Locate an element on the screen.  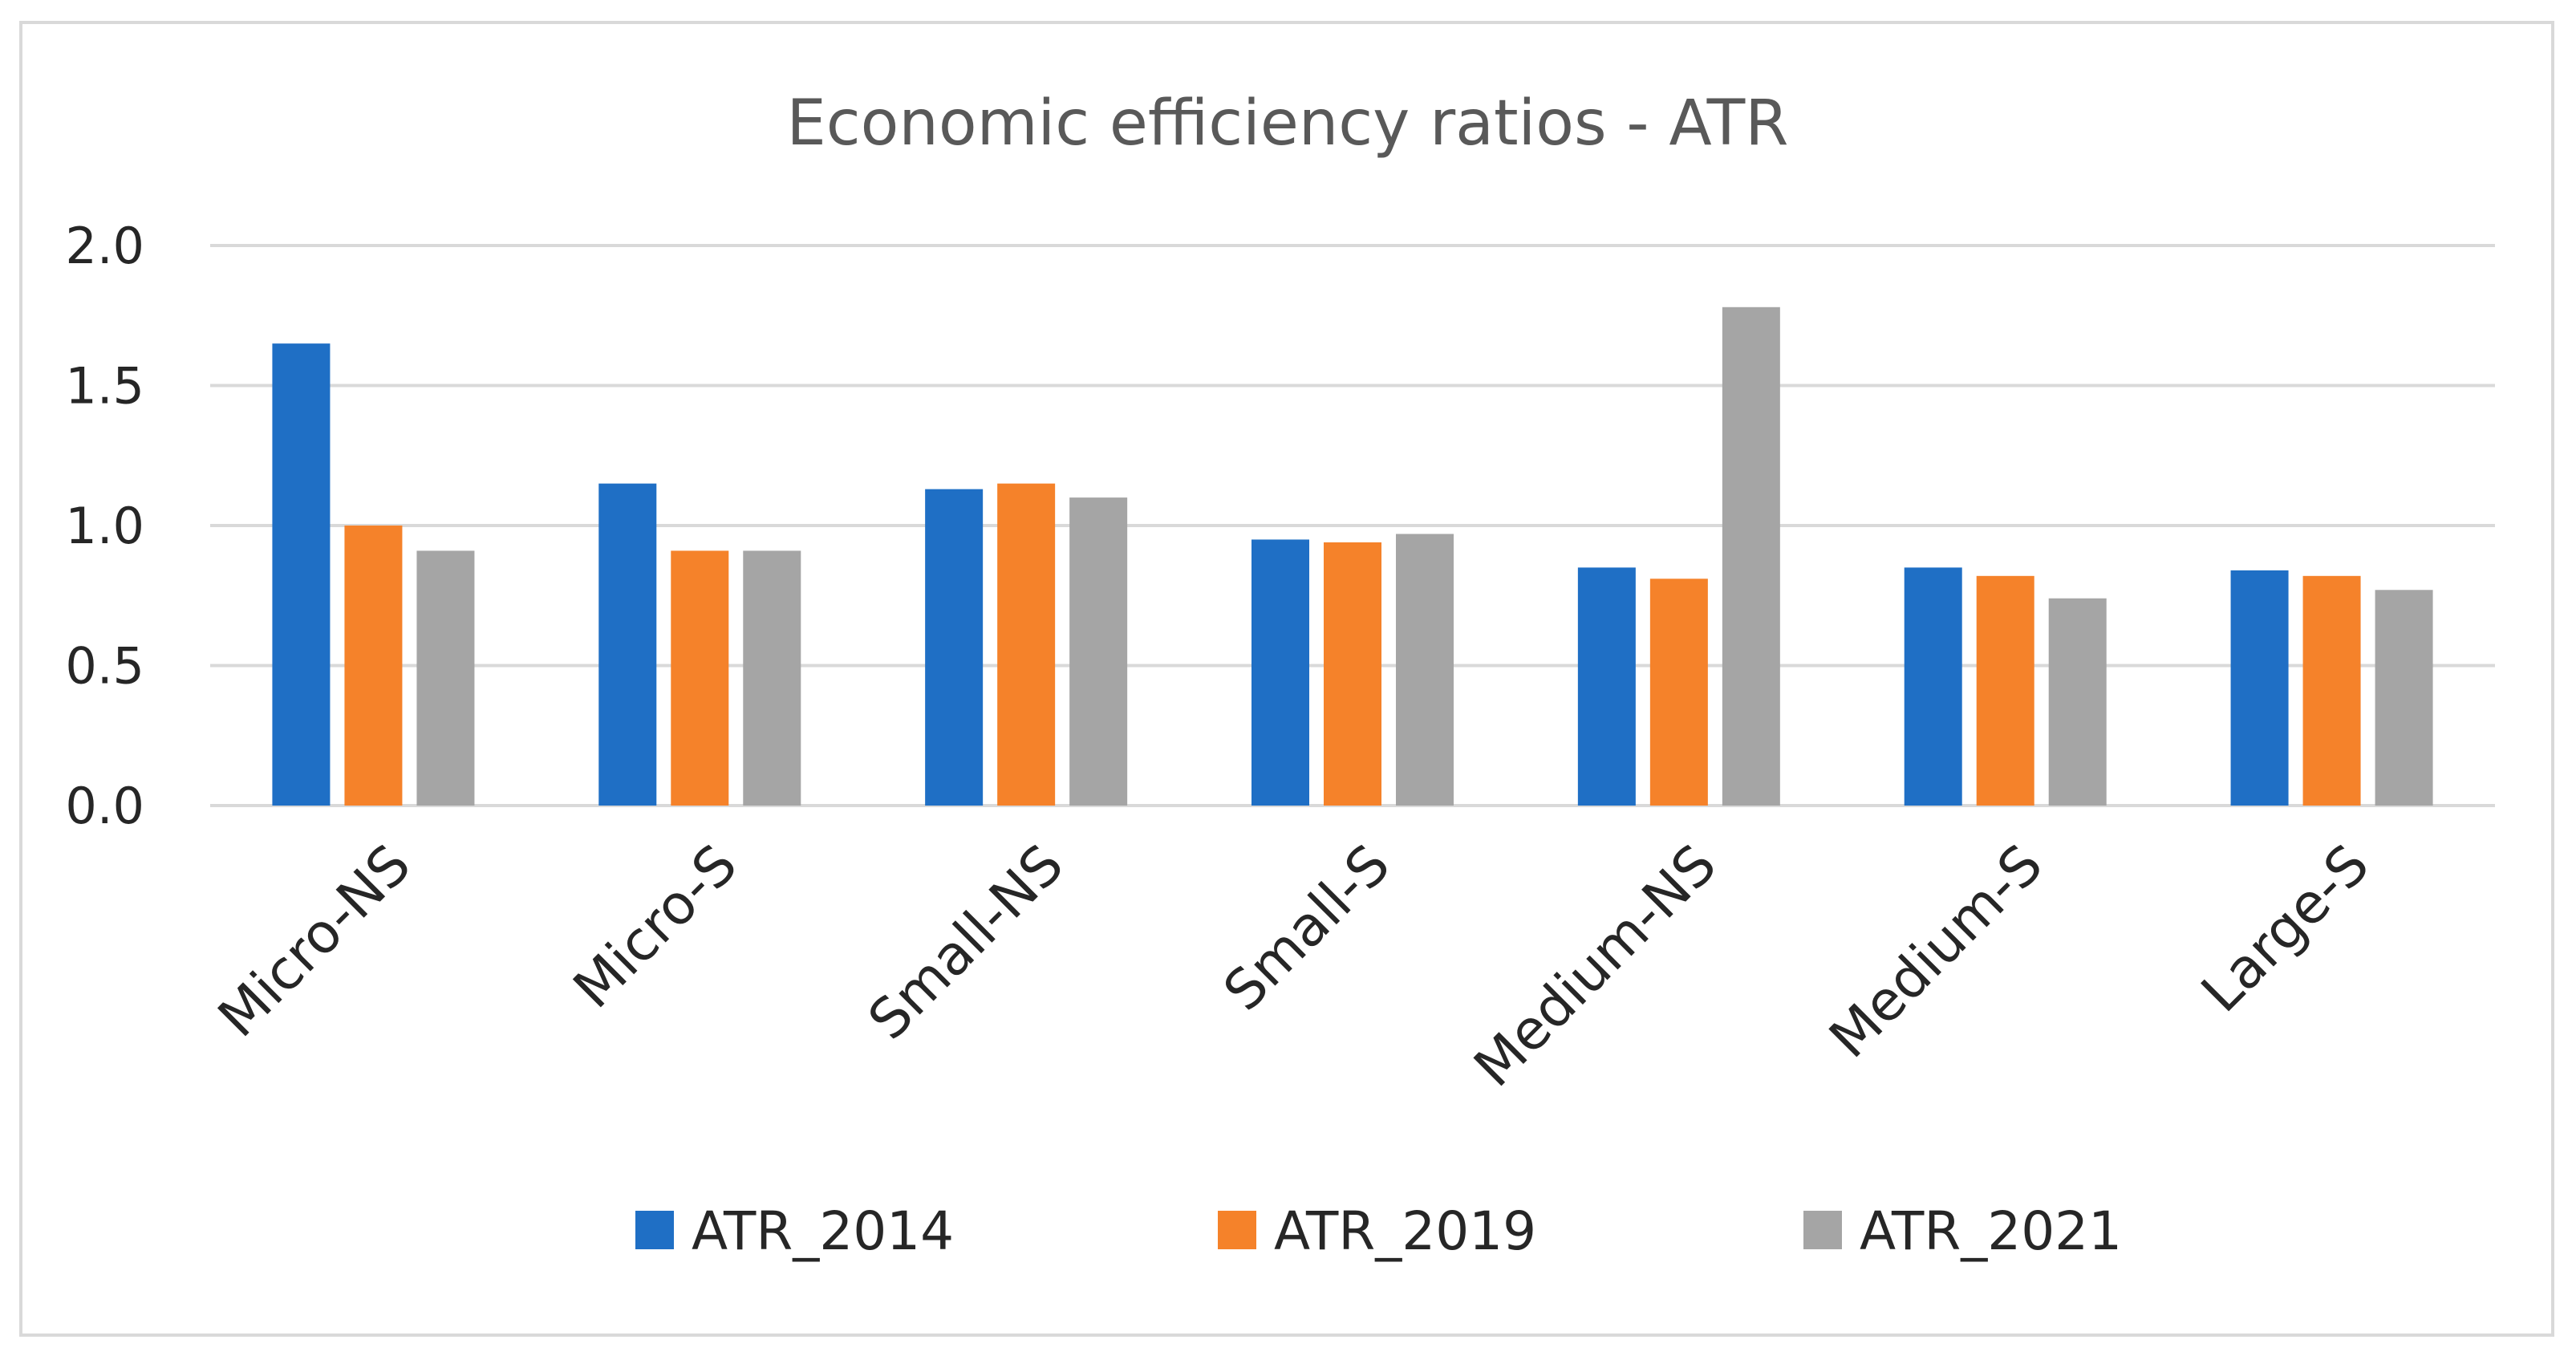
x-category-label: Small-NS is located at coordinates (966, 943).